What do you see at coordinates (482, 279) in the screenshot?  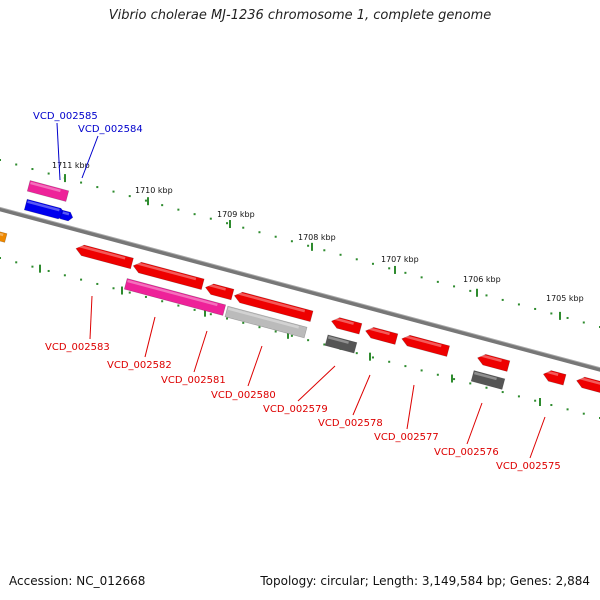 I see `scale-label: 1706 kbp` at bounding box center [482, 279].